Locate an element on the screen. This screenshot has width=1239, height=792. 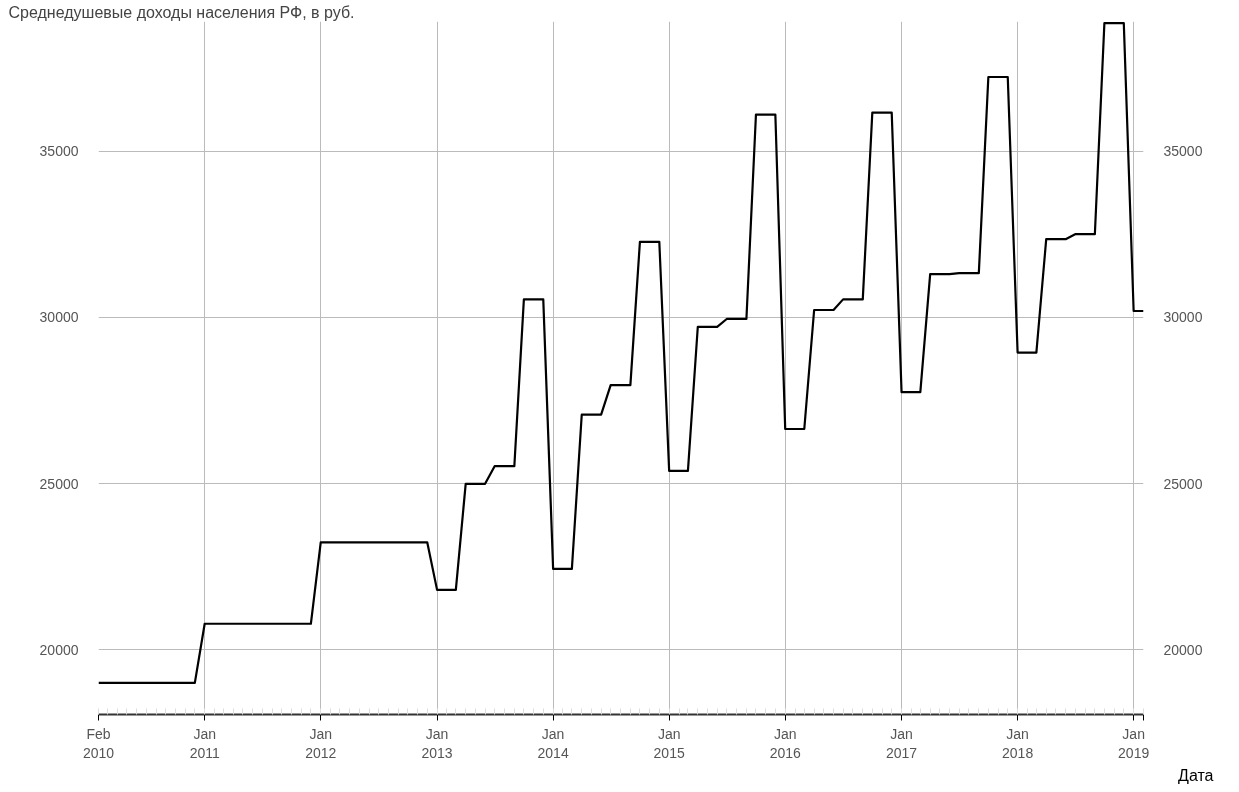
y-tick-label: 25000 is located at coordinates (59, 483).